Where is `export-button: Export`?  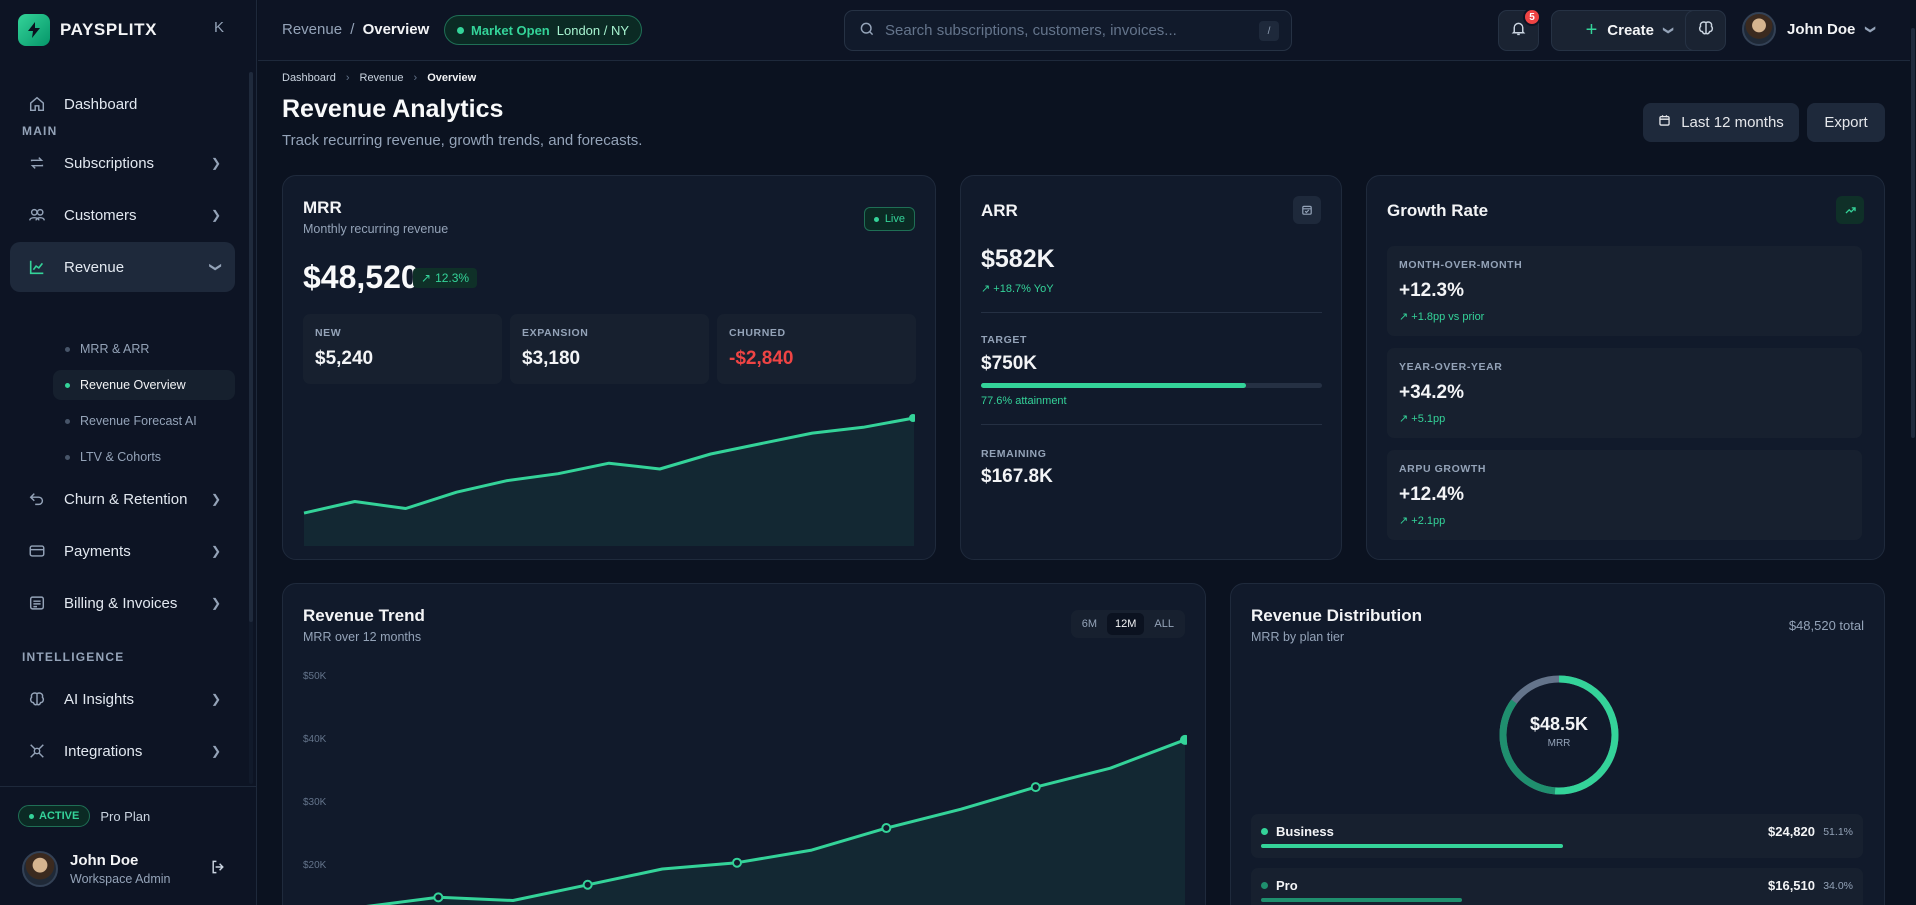
export-button: Export is located at coordinates (1846, 122).